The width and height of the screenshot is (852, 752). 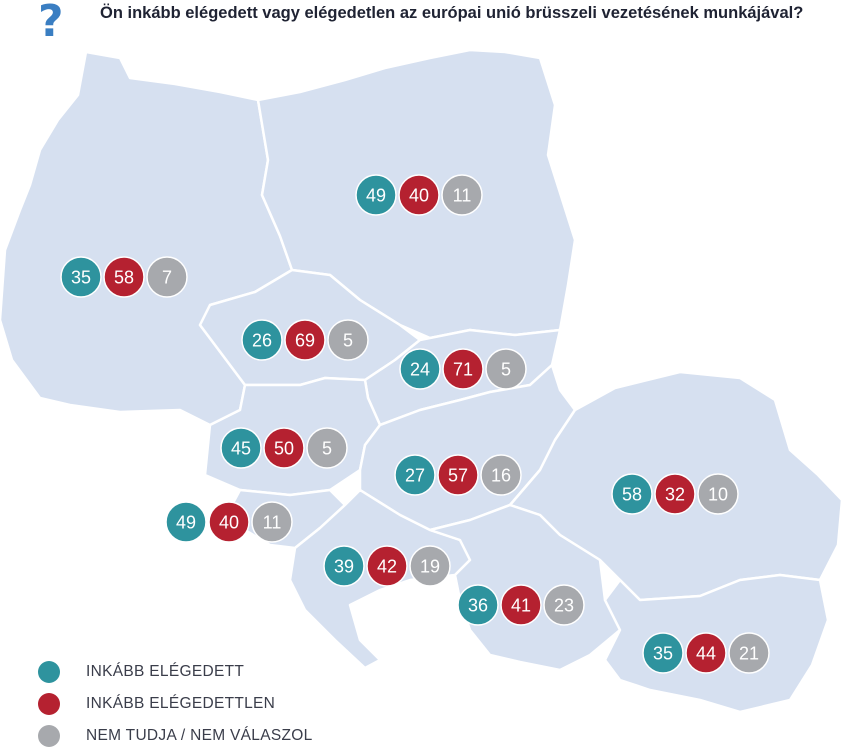 I want to click on bubble-group-romania: 58 32 10, so click(x=675, y=494).